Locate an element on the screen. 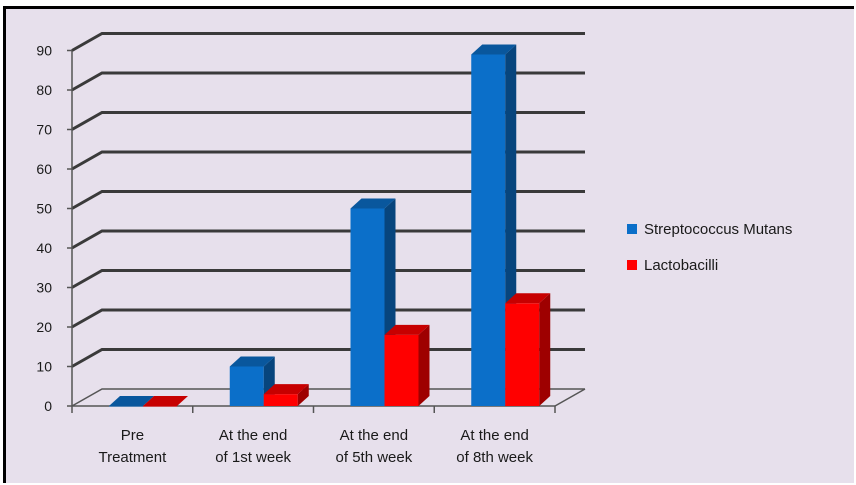 The width and height of the screenshot is (856, 485). legend: Streptococcus Mutans Lactobacilli is located at coordinates (709, 247).